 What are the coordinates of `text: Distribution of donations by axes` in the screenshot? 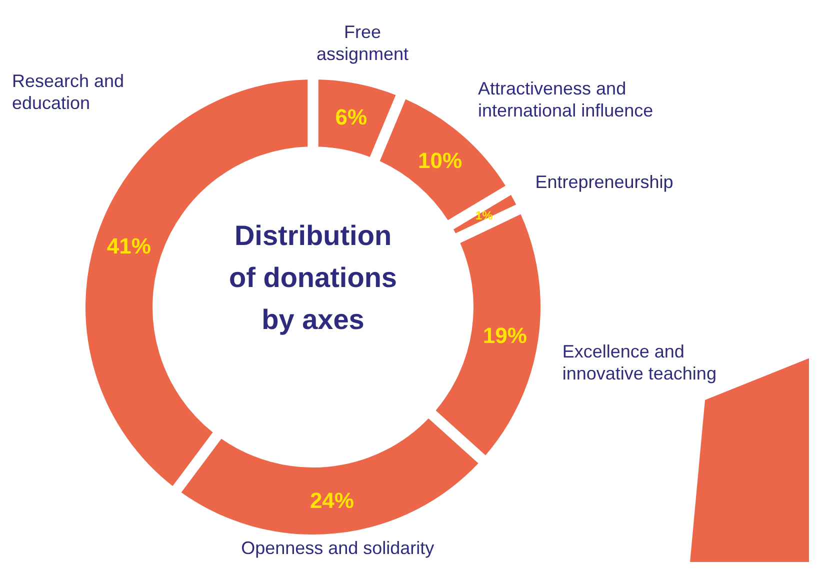 It's located at (313, 277).